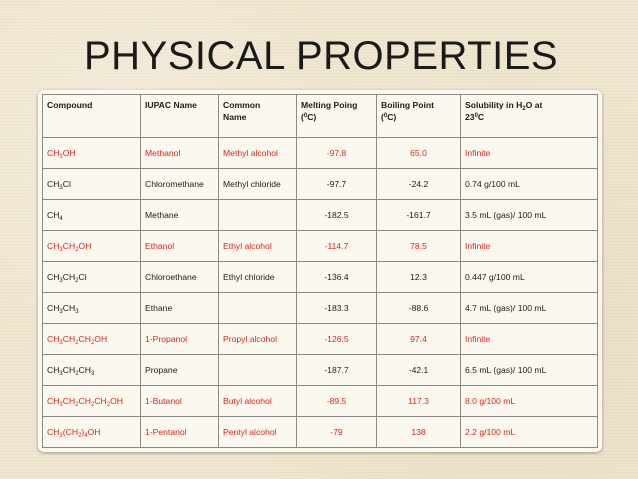 Image resolution: width=638 pixels, height=479 pixels. What do you see at coordinates (336, 277) in the screenshot?
I see `cell-melting-point: -136.4` at bounding box center [336, 277].